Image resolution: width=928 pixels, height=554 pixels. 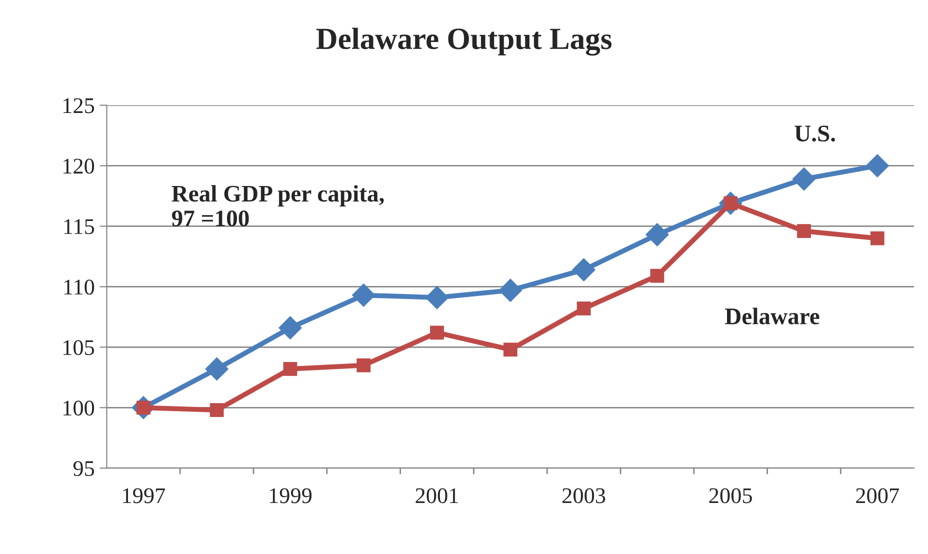 What do you see at coordinates (877, 496) in the screenshot?
I see `x-tick-label: 2007` at bounding box center [877, 496].